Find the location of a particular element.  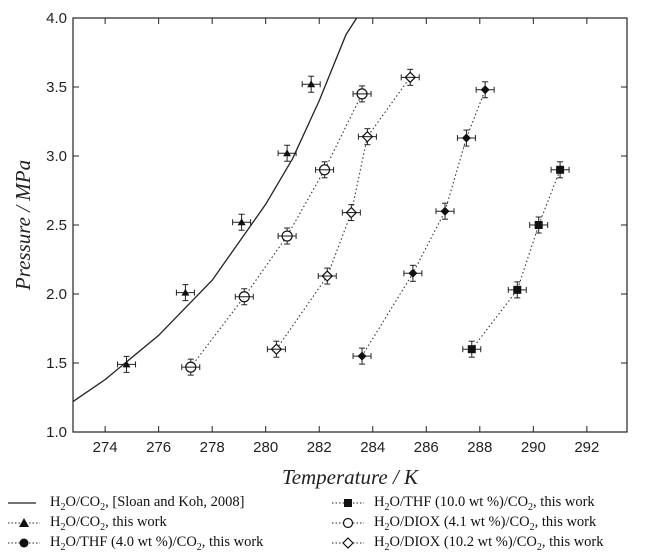

diox41-fit-curve is located at coordinates (276, 230).